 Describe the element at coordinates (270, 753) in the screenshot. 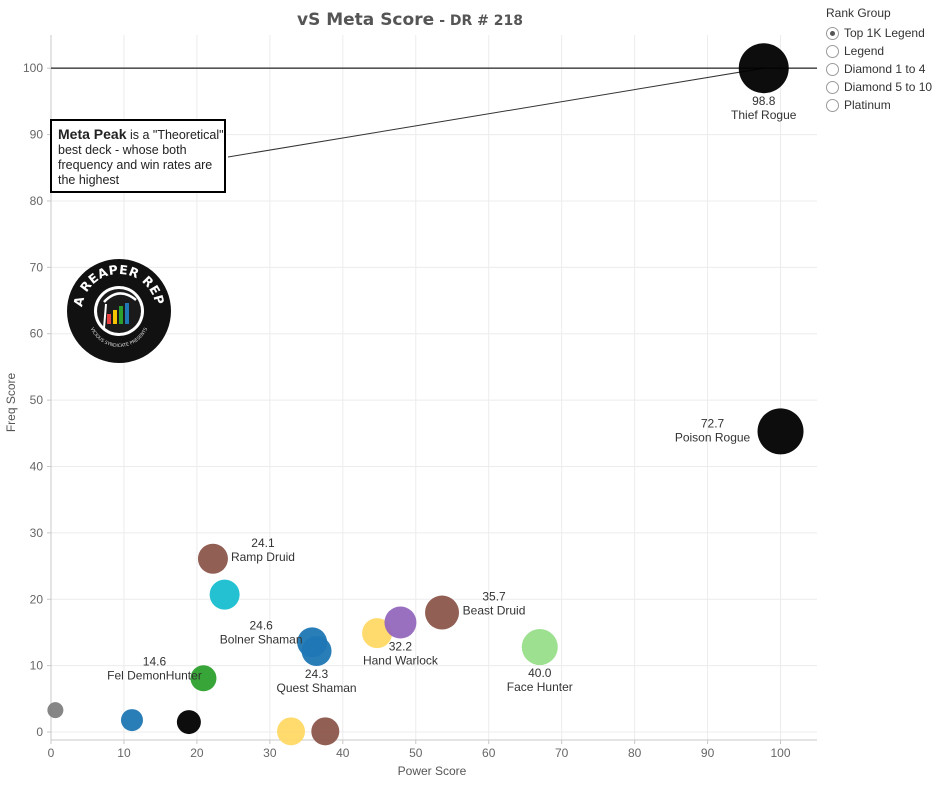

I see `x-tick-label: 30` at that location.